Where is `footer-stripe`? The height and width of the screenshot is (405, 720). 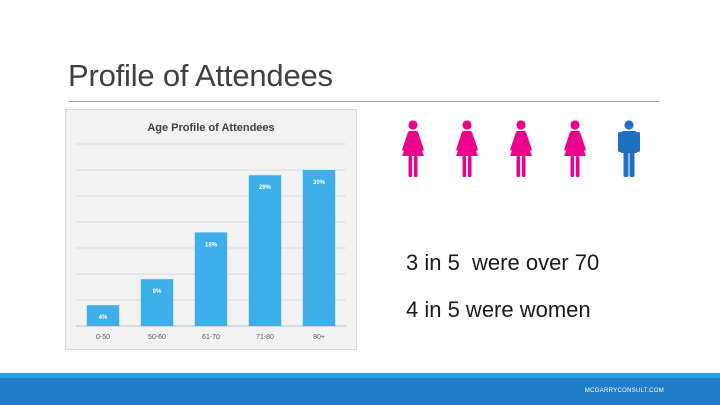
footer-stripe is located at coordinates (360, 375).